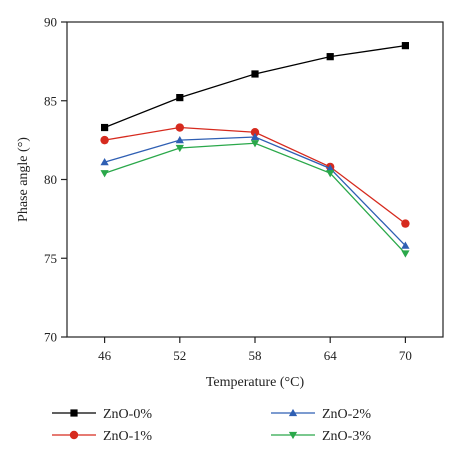  Describe the element at coordinates (50, 337) in the screenshot. I see `y-tick-label: 70` at that location.